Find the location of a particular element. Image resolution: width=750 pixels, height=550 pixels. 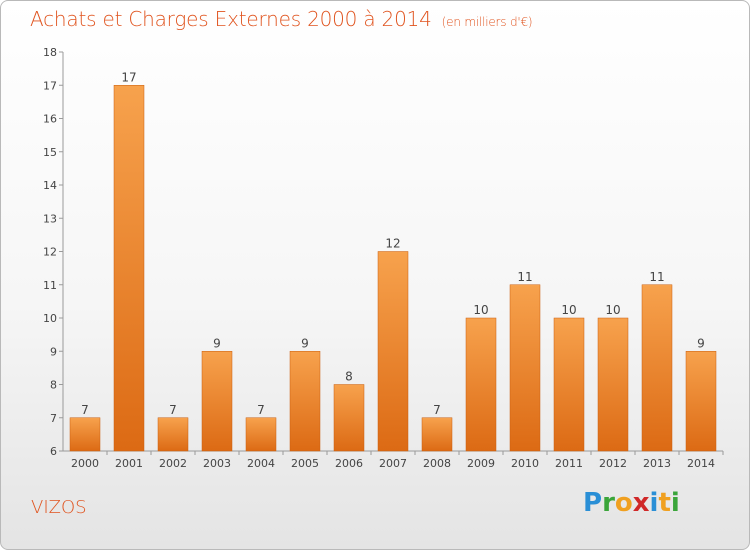

y-tick-label: 11 is located at coordinates (50, 285).